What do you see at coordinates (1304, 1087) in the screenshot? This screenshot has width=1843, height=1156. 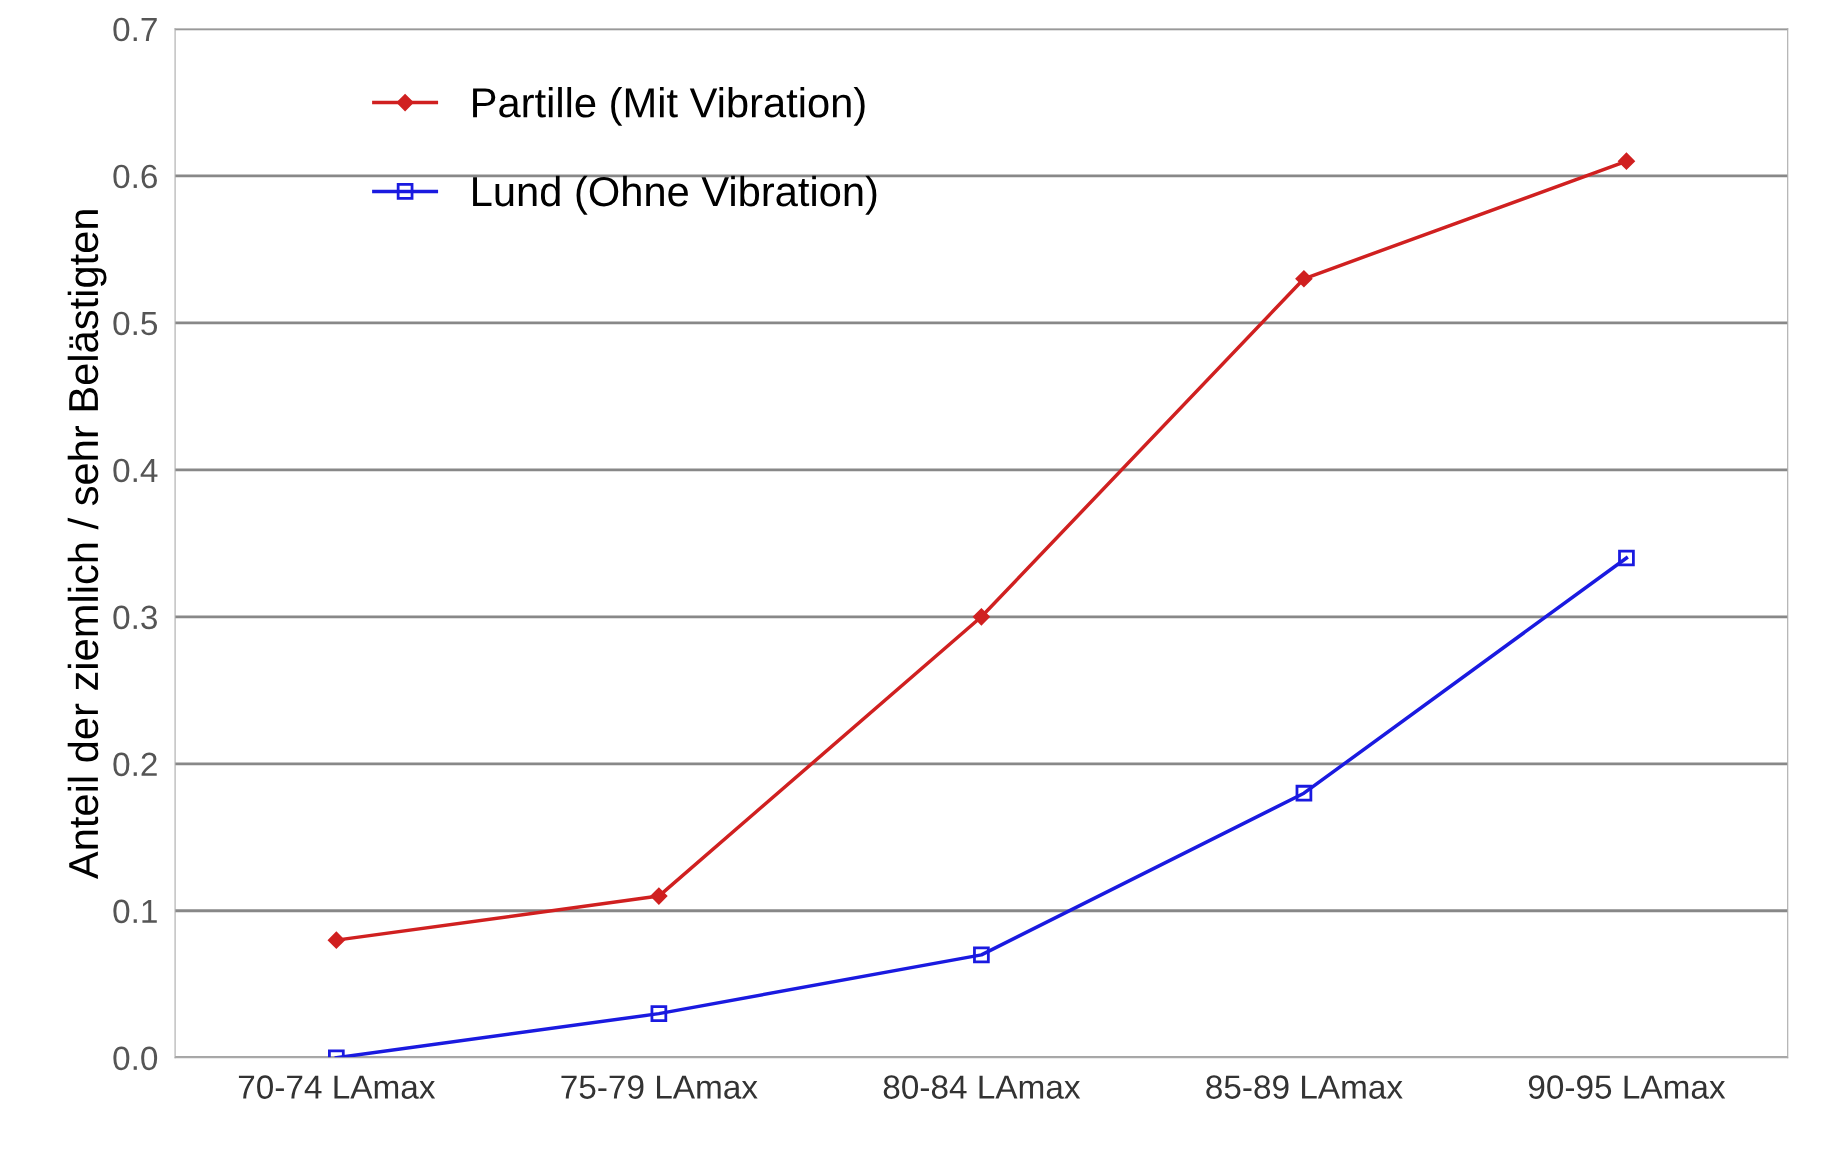 I see `x-tick-label: 85-89 LAmax` at bounding box center [1304, 1087].